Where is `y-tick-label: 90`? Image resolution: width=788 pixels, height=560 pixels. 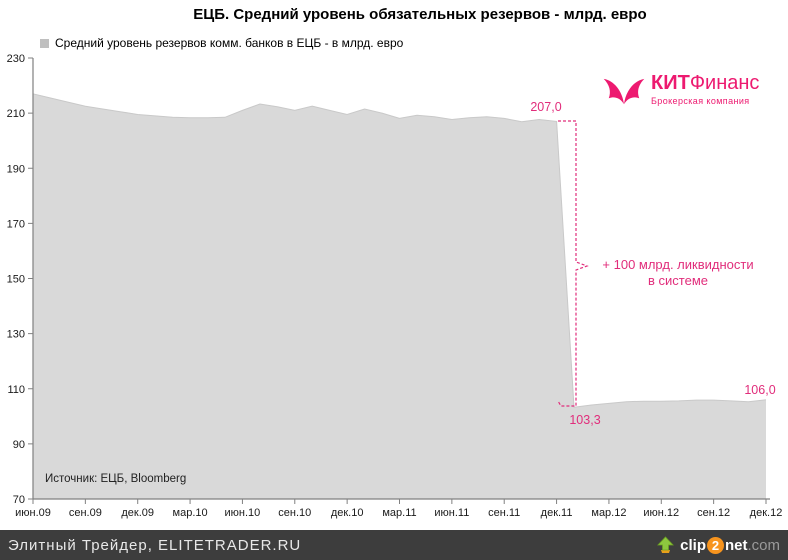 y-tick-label: 90 is located at coordinates (19, 445).